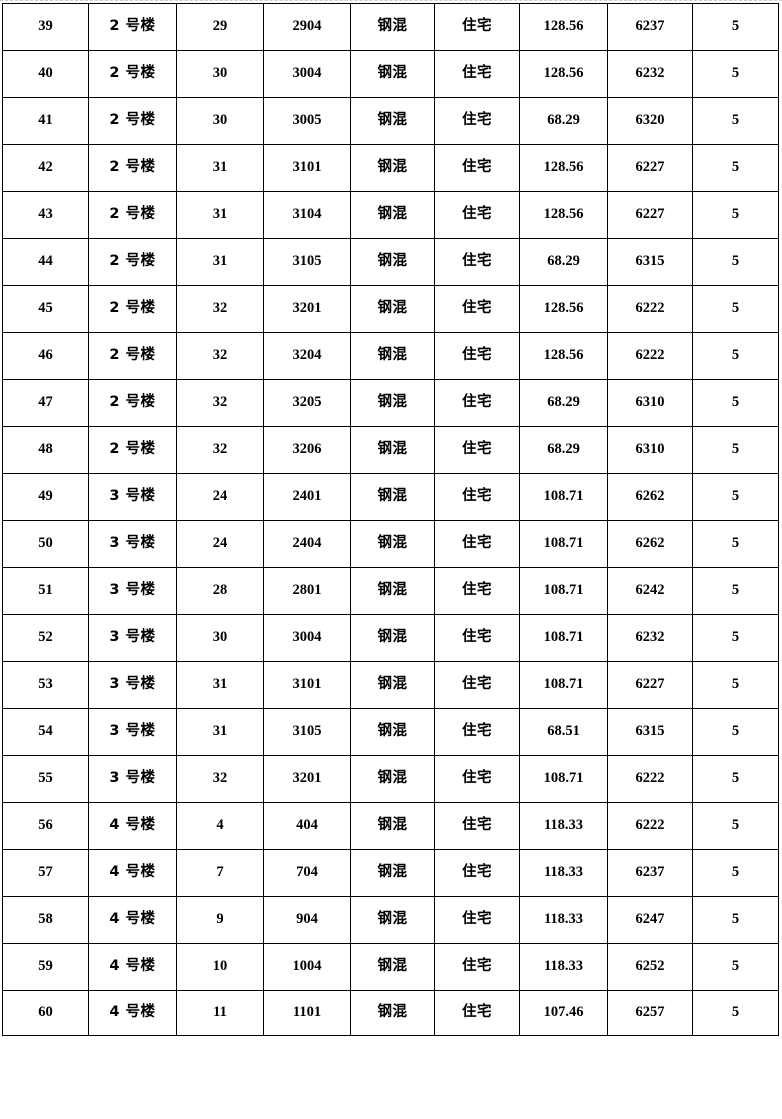 This screenshot has width=782, height=1119. I want to click on cell-index: 55, so click(45, 779).